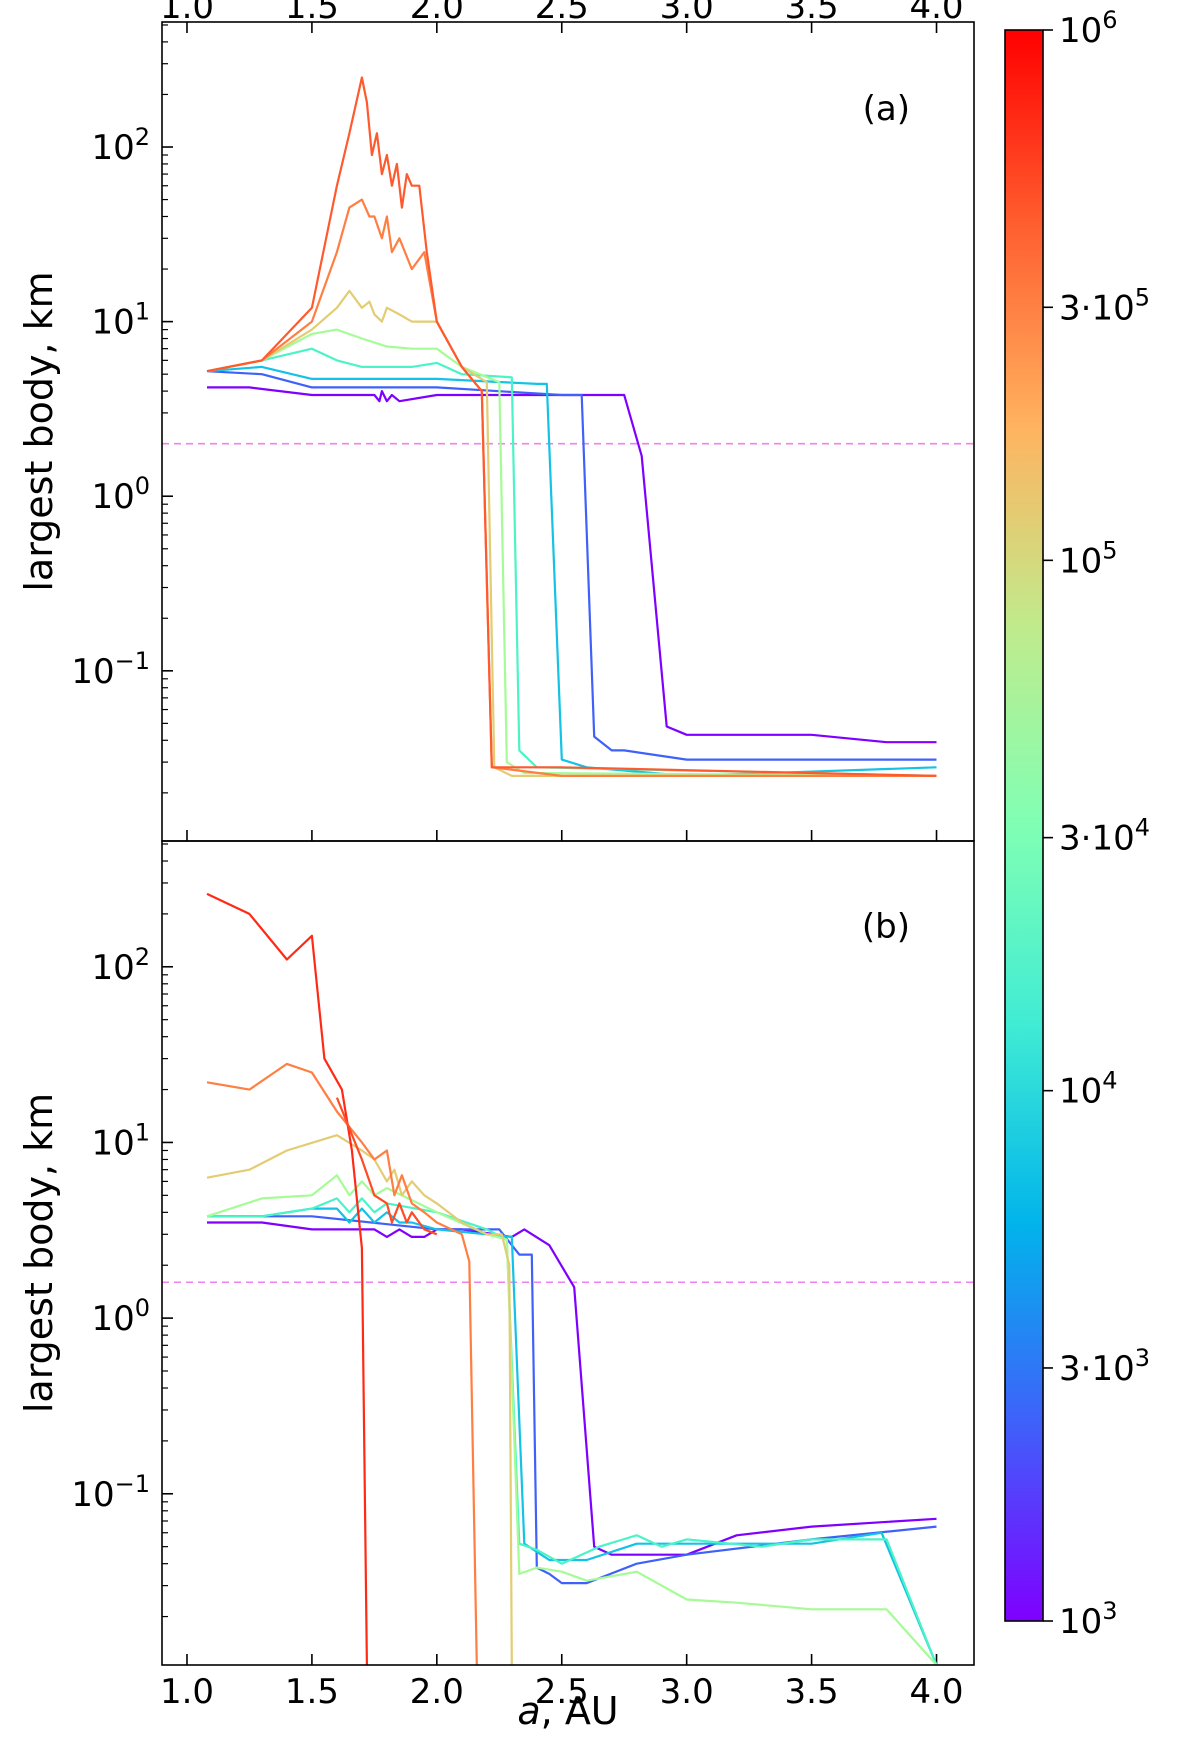 This screenshot has height=1739, width=1200. I want to click on x-axis-label: a, AU, so click(567, 1711).